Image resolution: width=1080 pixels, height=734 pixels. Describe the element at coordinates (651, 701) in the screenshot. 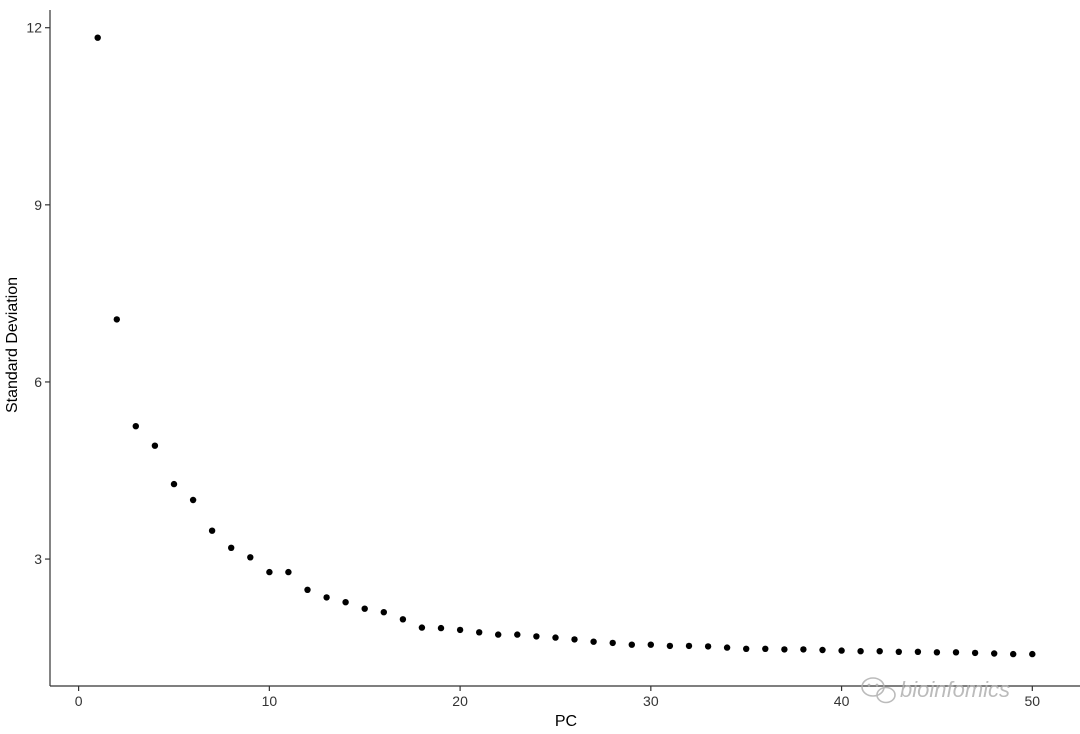

I see `x-tick-label: 30` at that location.